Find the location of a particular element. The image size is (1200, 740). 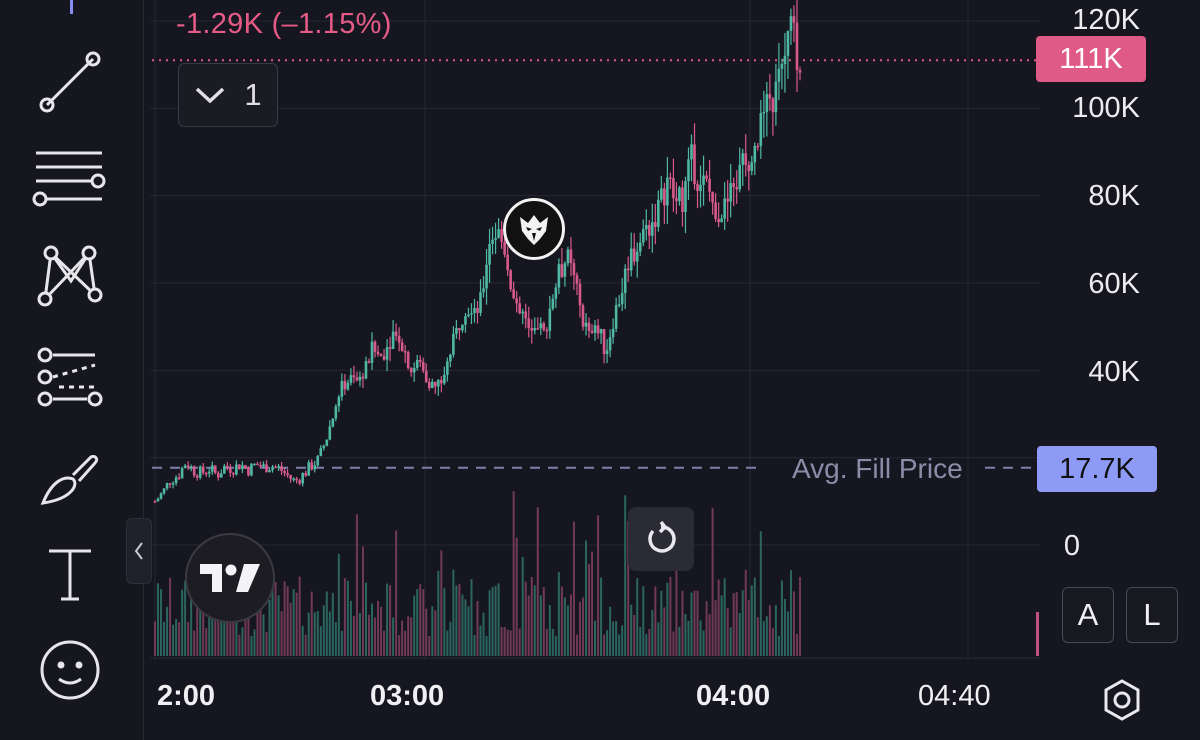

event-marker is located at coordinates (534, 229).